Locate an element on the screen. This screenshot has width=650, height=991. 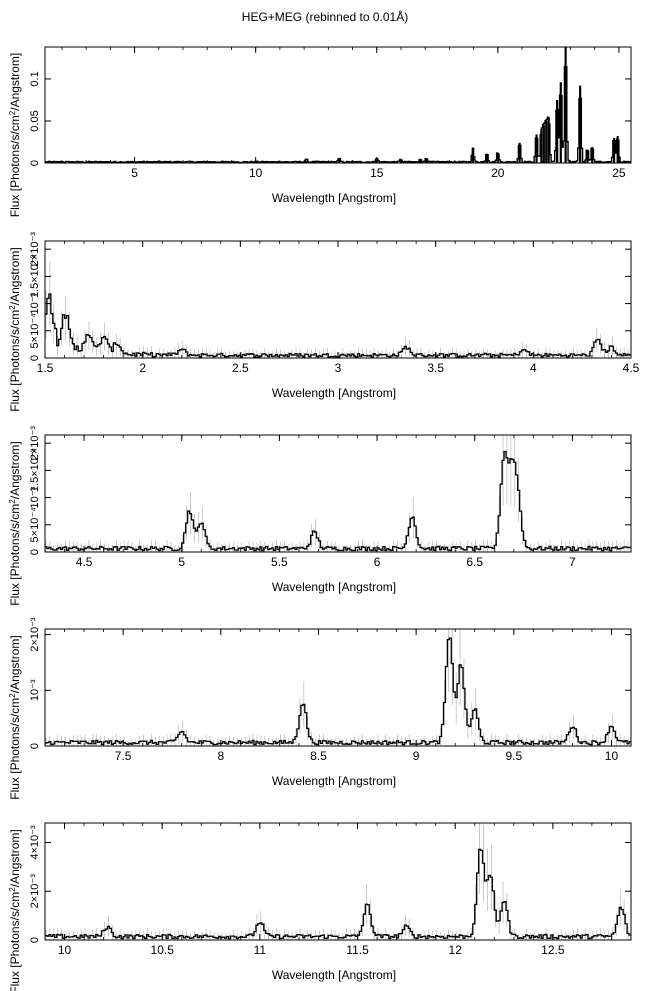
x-tick-label: 12 is located at coordinates (456, 950).